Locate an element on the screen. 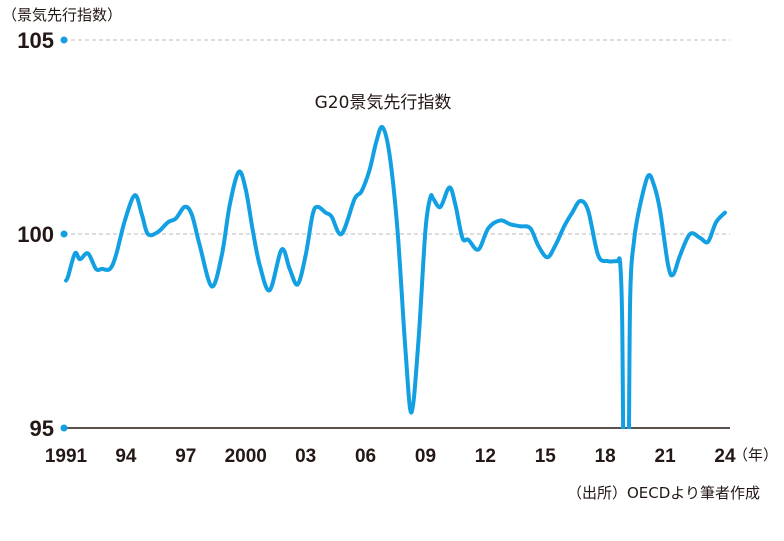 This screenshot has height=541, width=784. x-tick-label: 2000 is located at coordinates (246, 456).